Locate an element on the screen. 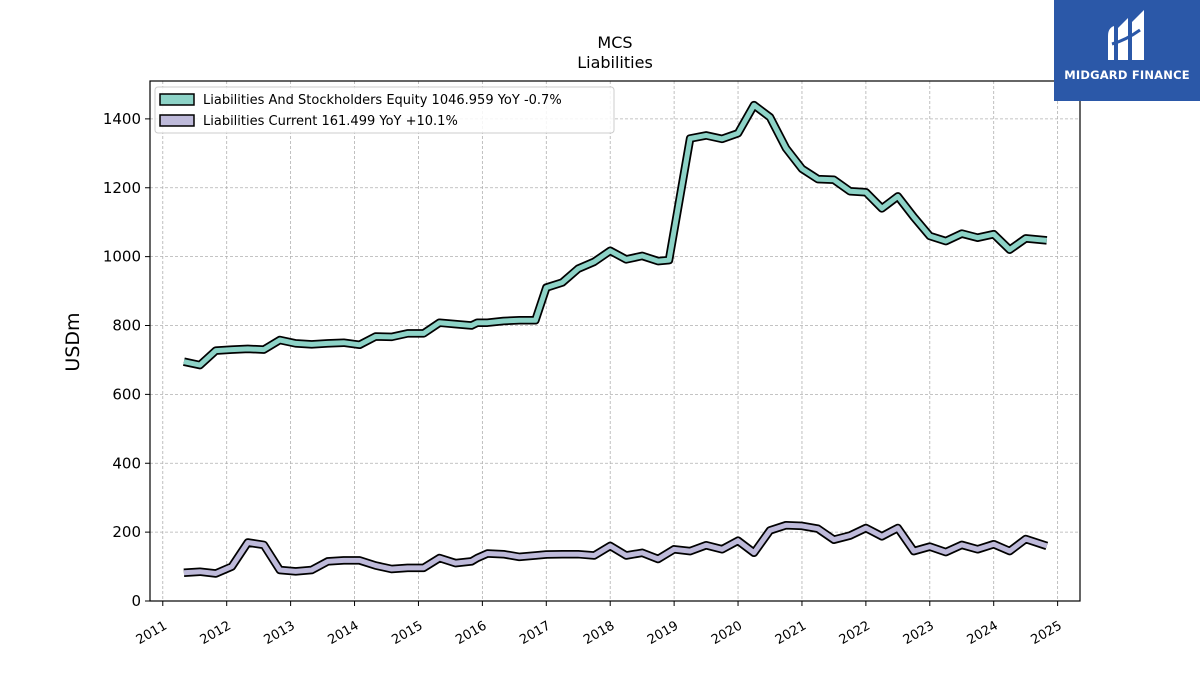  midgard-finance-logo: MIDGARD FINANCE is located at coordinates (1127, 50).